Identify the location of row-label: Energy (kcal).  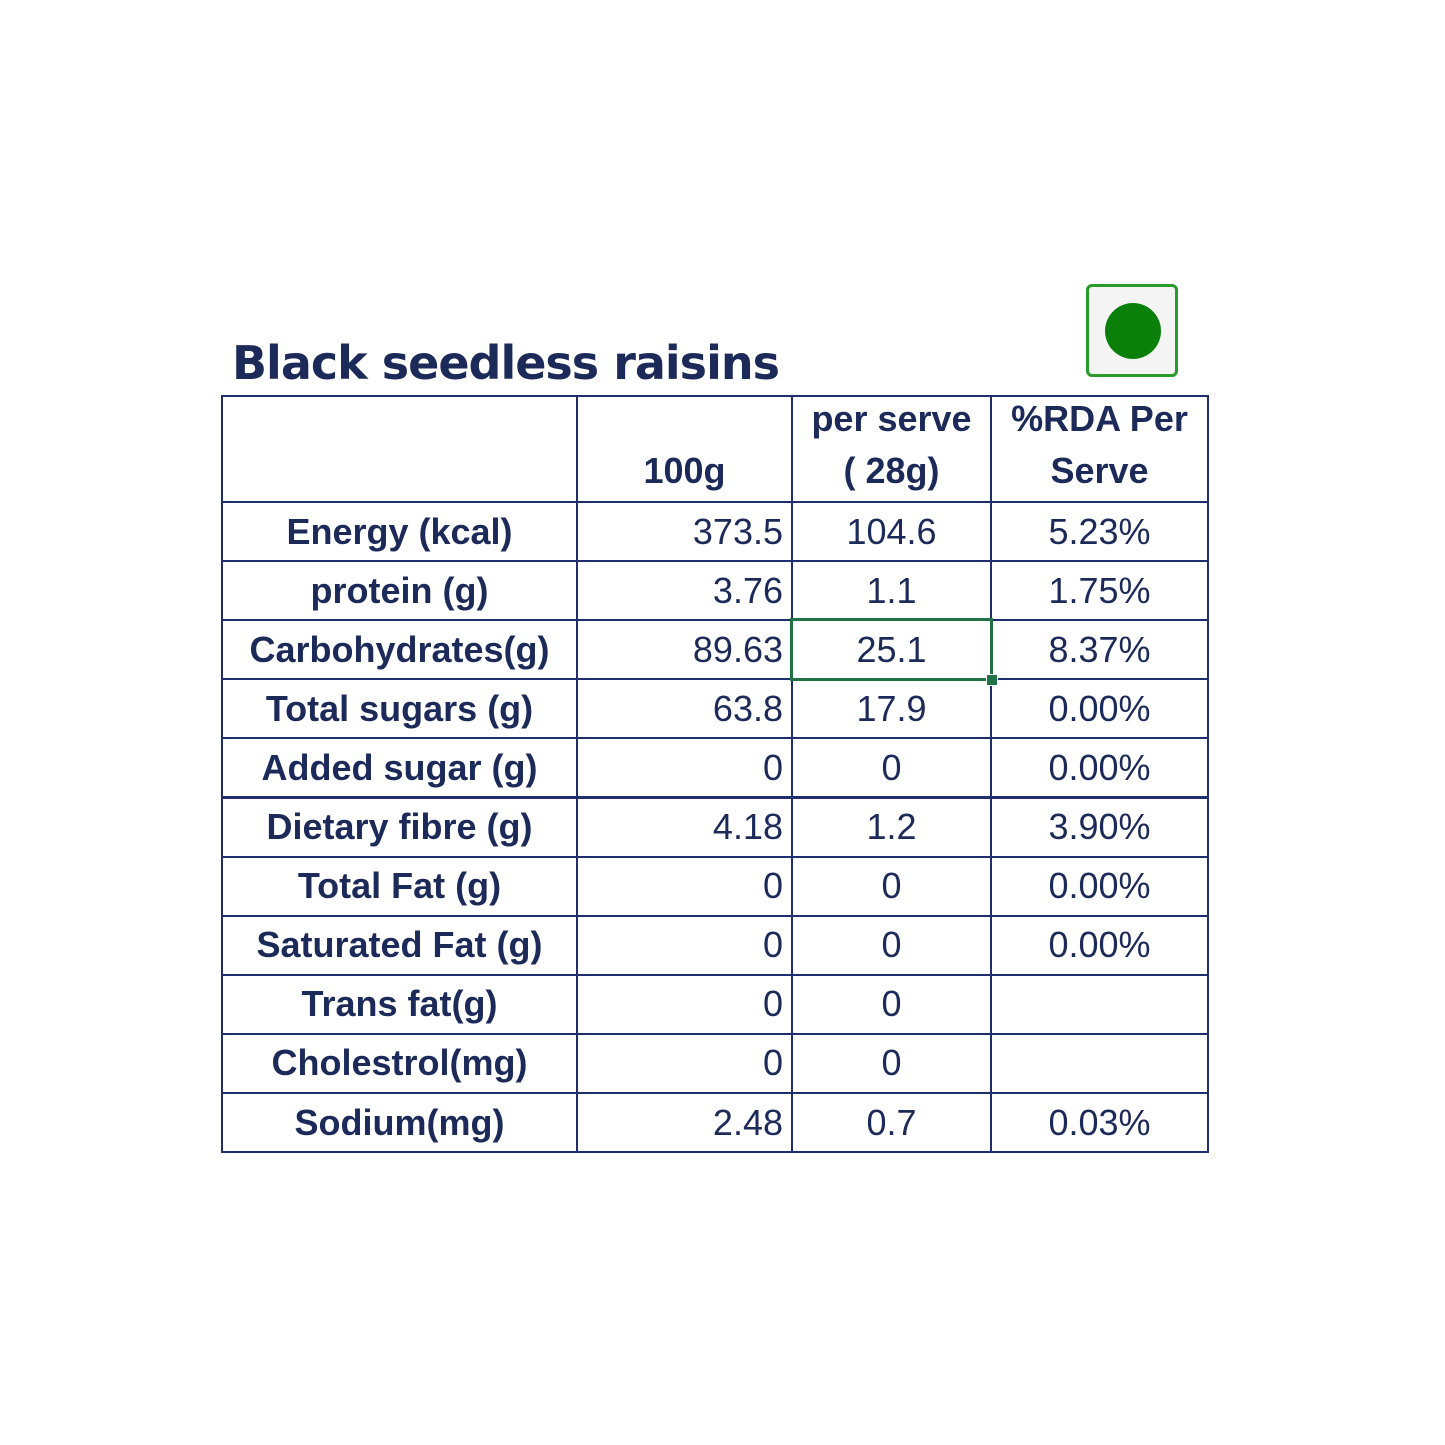
(399, 532).